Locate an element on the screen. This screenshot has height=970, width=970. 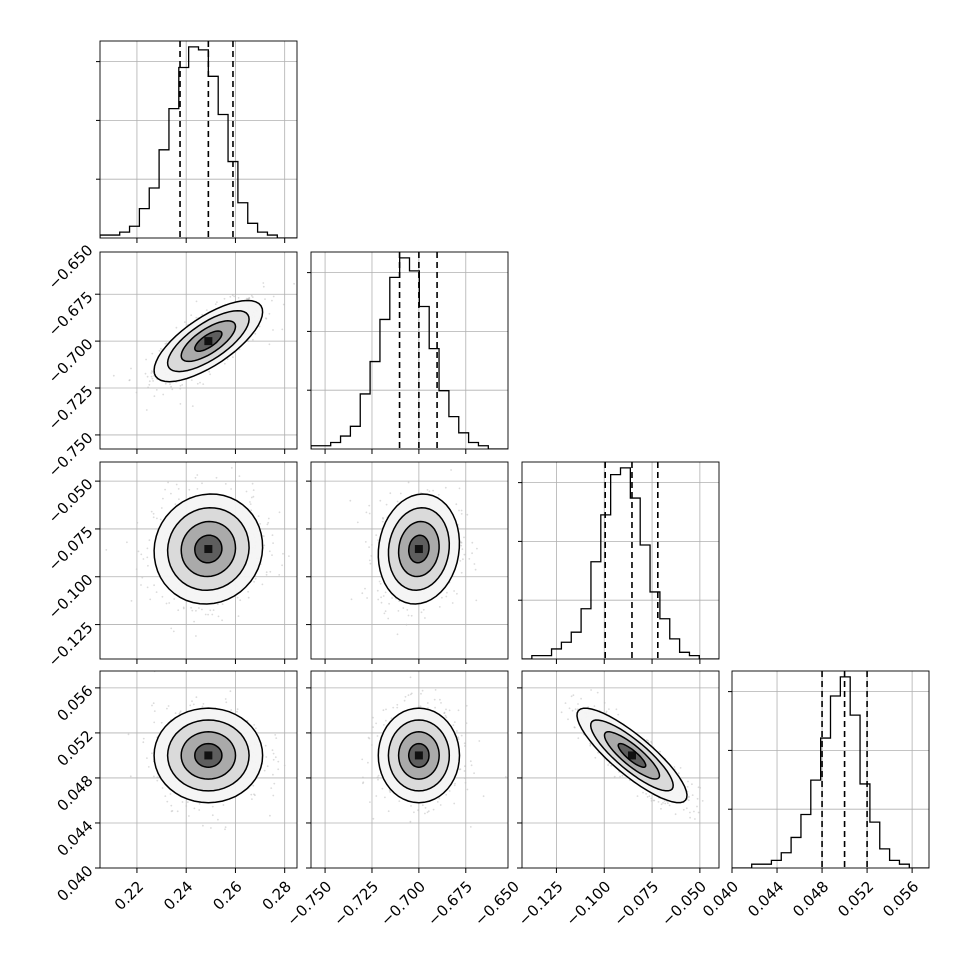
x-tick-label: 0.24 is located at coordinates (178, 896).